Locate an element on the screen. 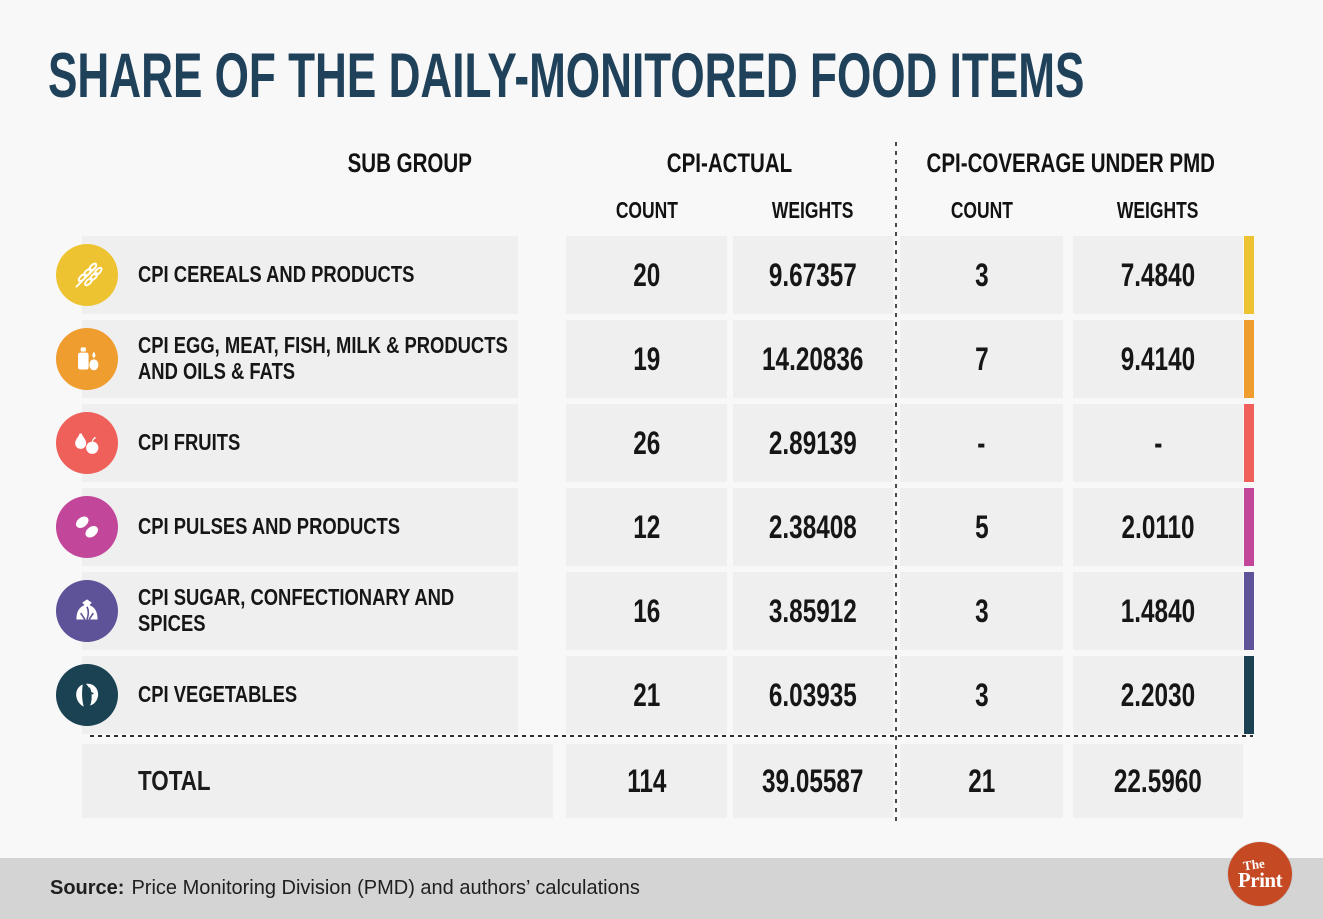 The width and height of the screenshot is (1323, 919). value-actual-count: 19 is located at coordinates (646, 358).